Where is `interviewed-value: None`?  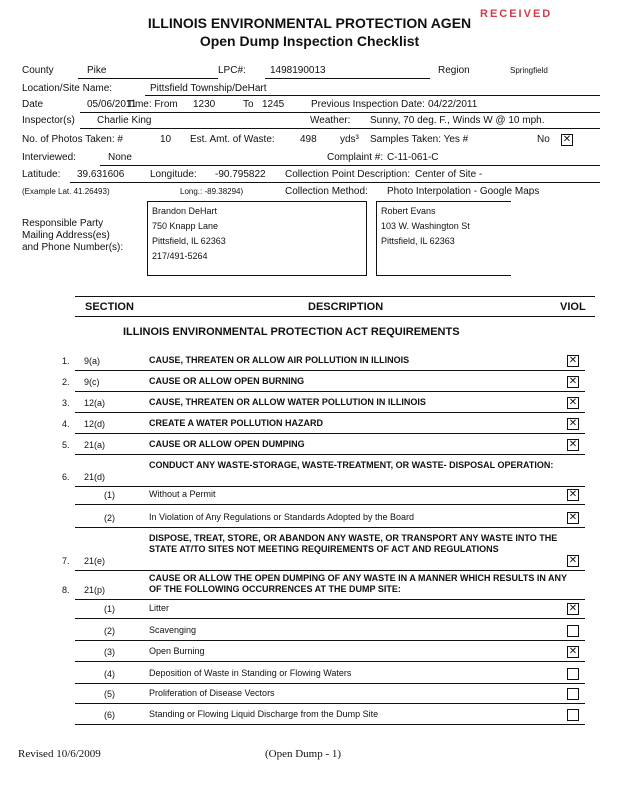
interviewed-value: None is located at coordinates (120, 157).